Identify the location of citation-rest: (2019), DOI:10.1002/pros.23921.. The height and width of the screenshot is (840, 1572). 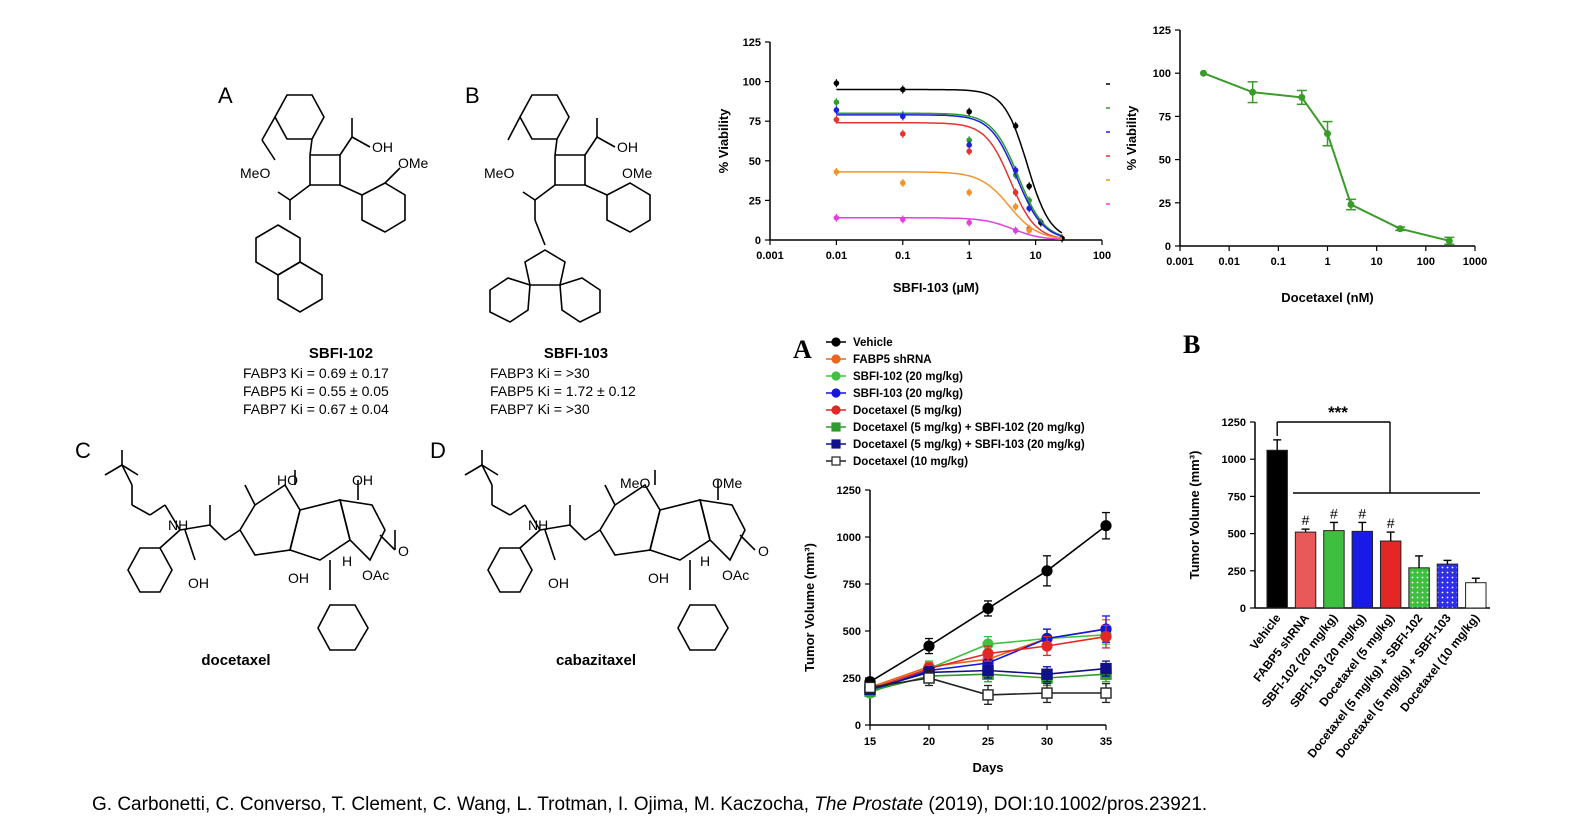
(1065, 804).